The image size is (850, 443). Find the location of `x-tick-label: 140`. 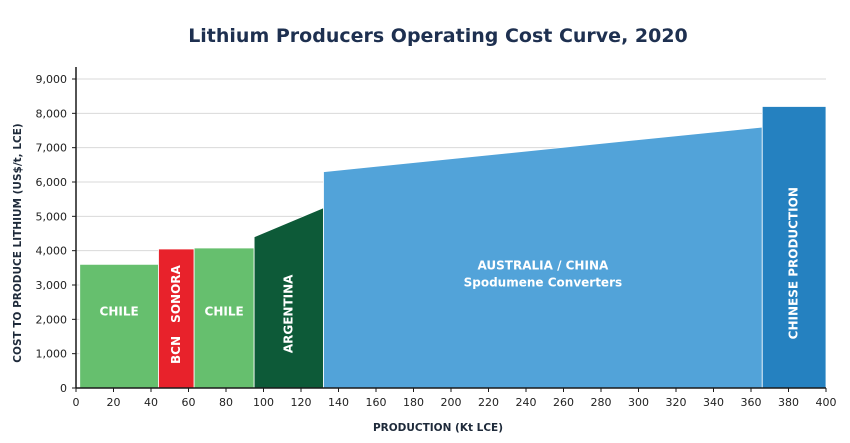

x-tick-label: 140 is located at coordinates (338, 402).